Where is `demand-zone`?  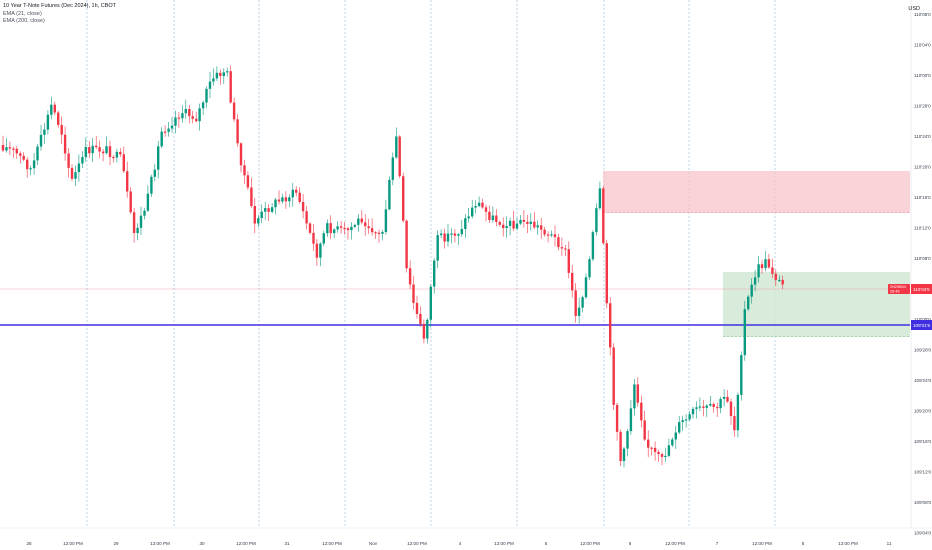
demand-zone is located at coordinates (816, 304).